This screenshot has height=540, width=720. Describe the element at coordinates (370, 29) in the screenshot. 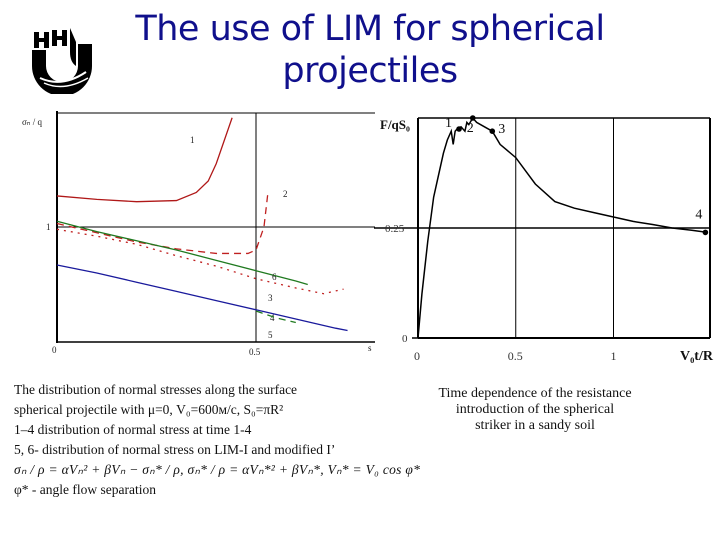

I see `title-line-1: The use of LIM for spherical` at that location.